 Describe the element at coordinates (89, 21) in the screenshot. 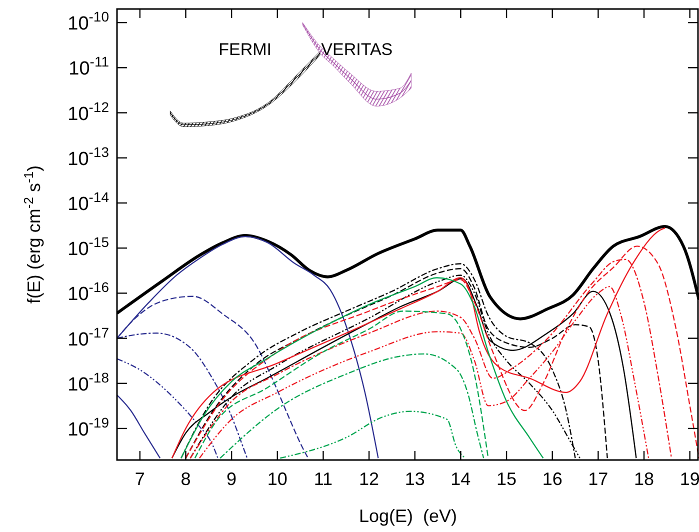

I see `y-tick-label: 10$^{-10}$` at that location.